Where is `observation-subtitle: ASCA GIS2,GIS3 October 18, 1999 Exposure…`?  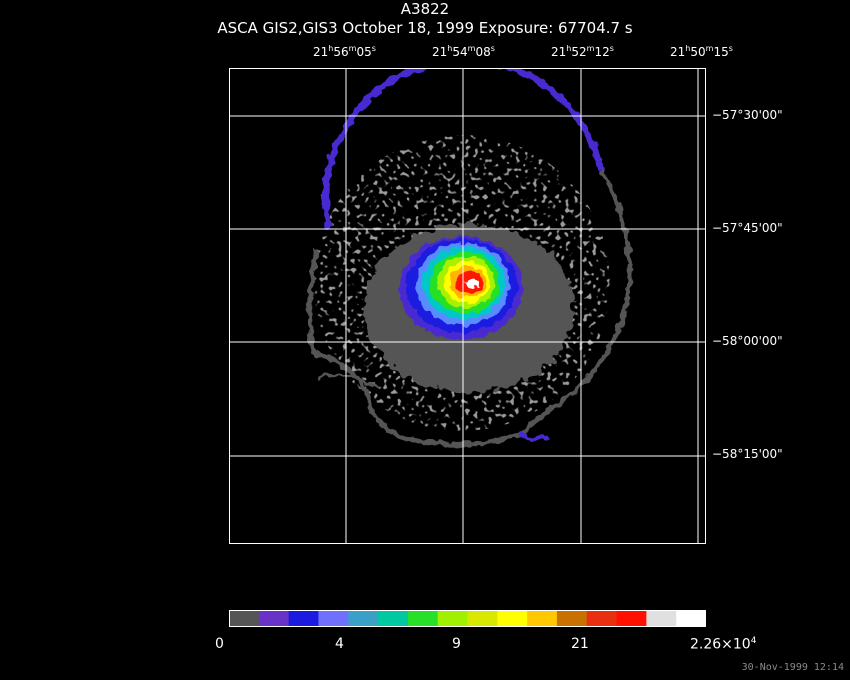
observation-subtitle: ASCA GIS2,GIS3 October 18, 1999 Exposure… is located at coordinates (425, 28).